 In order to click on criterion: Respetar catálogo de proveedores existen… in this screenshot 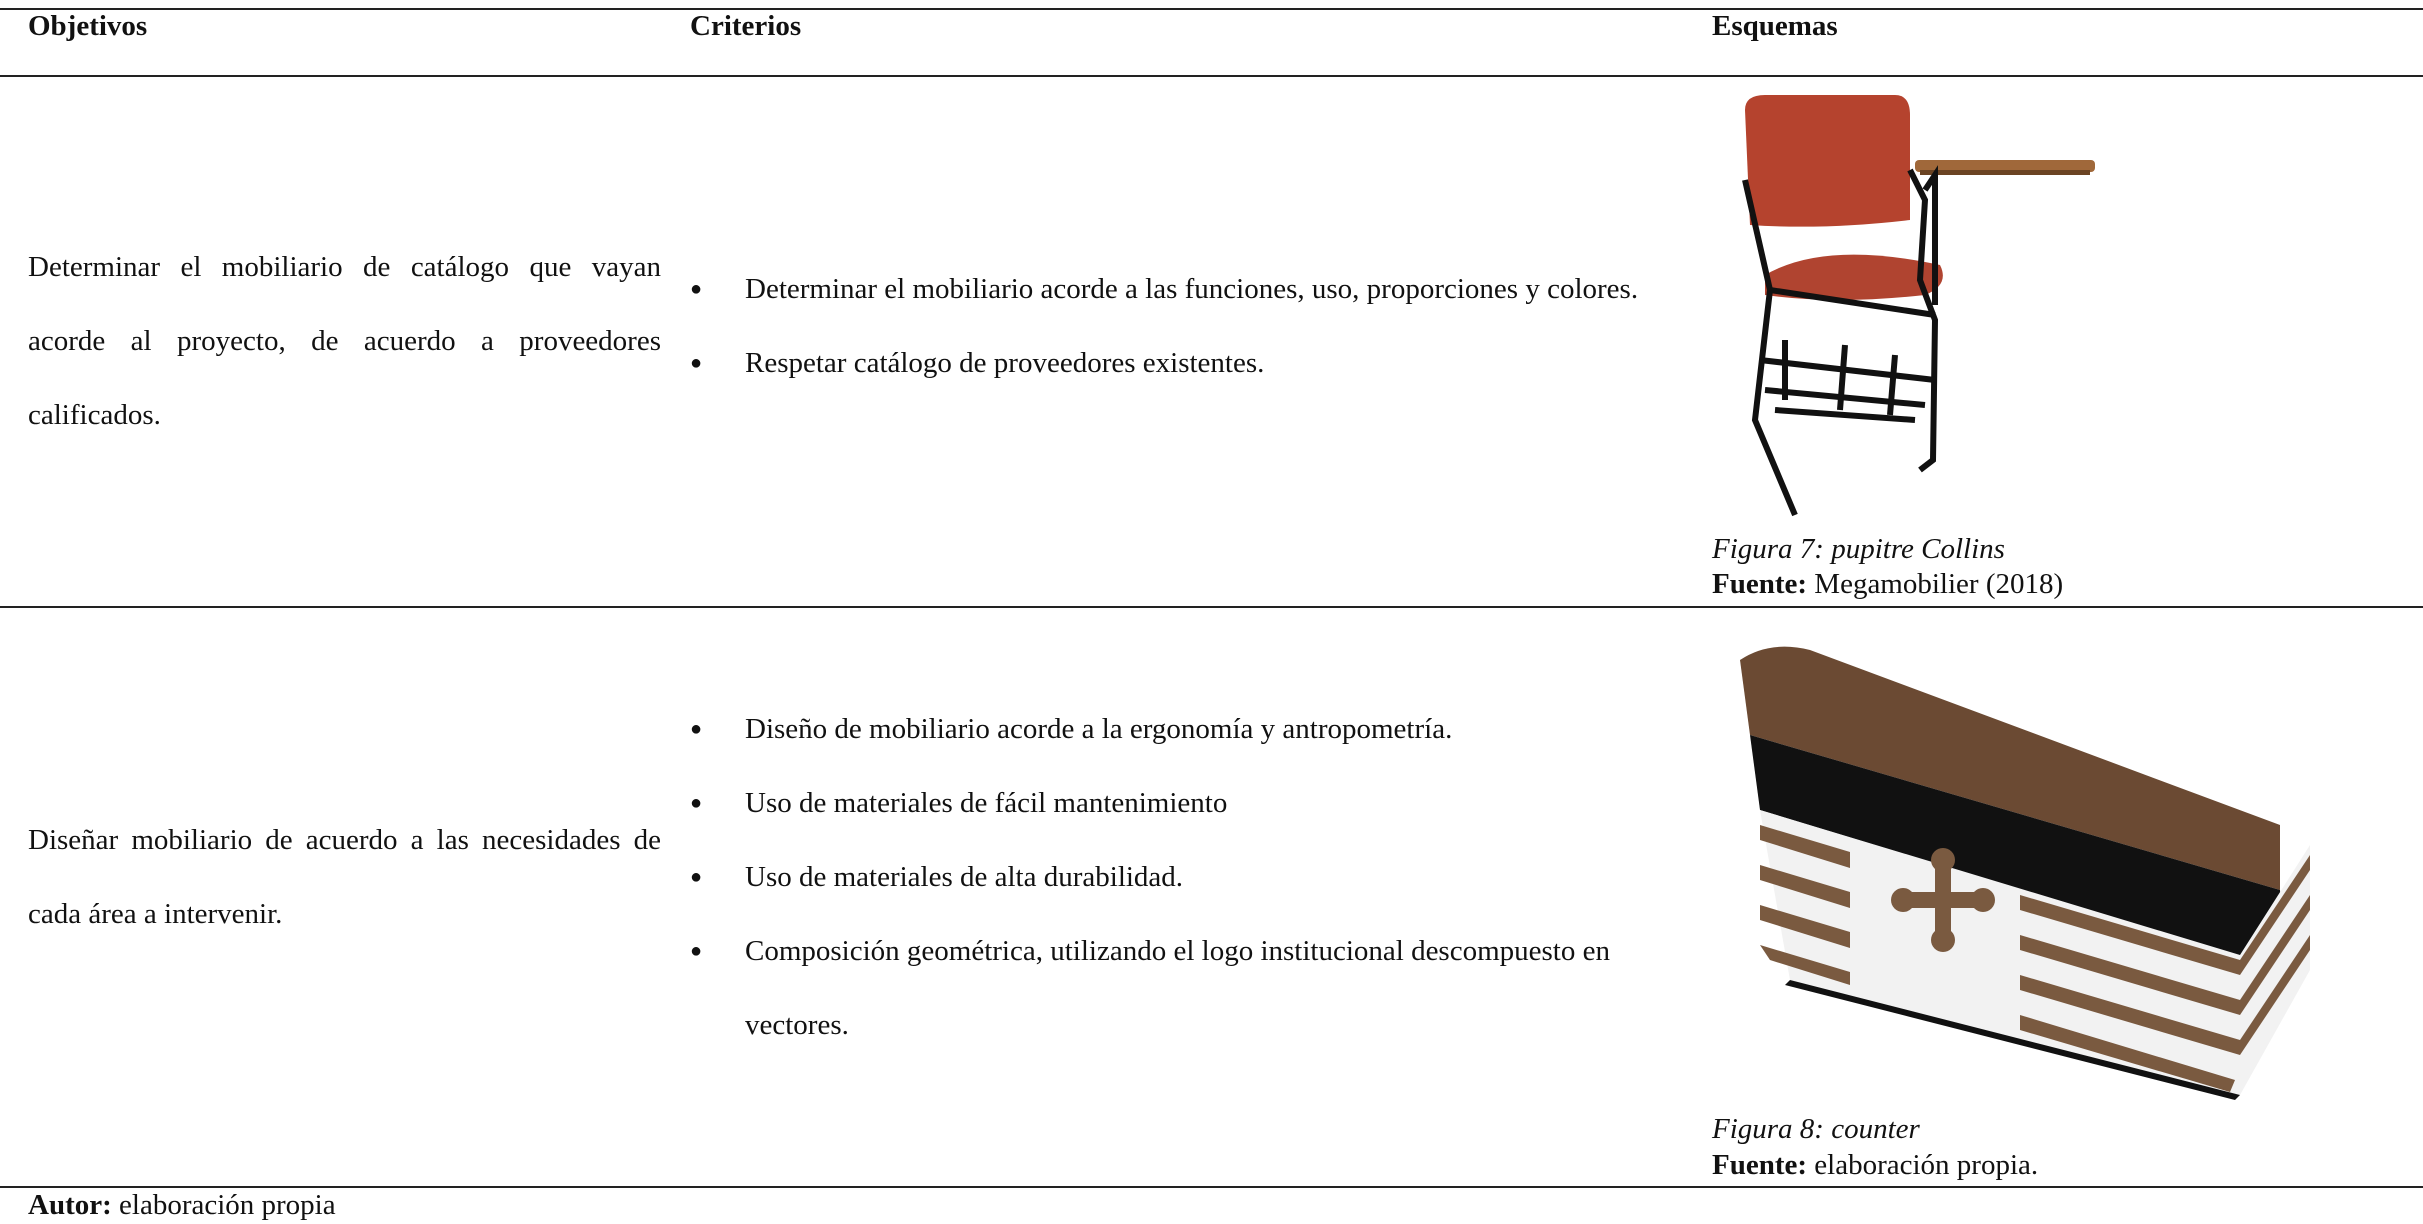, I will do `click(1164, 363)`.